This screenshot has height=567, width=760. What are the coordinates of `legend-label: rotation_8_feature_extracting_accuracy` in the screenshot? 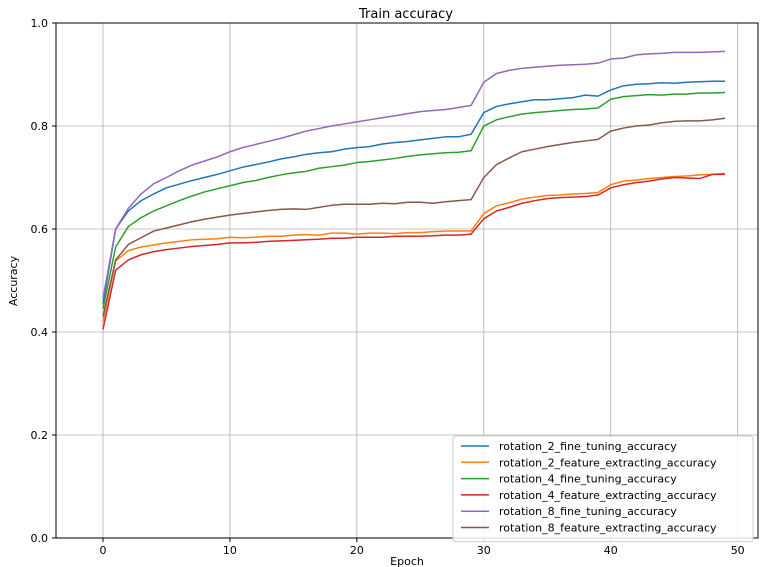 It's located at (608, 528).